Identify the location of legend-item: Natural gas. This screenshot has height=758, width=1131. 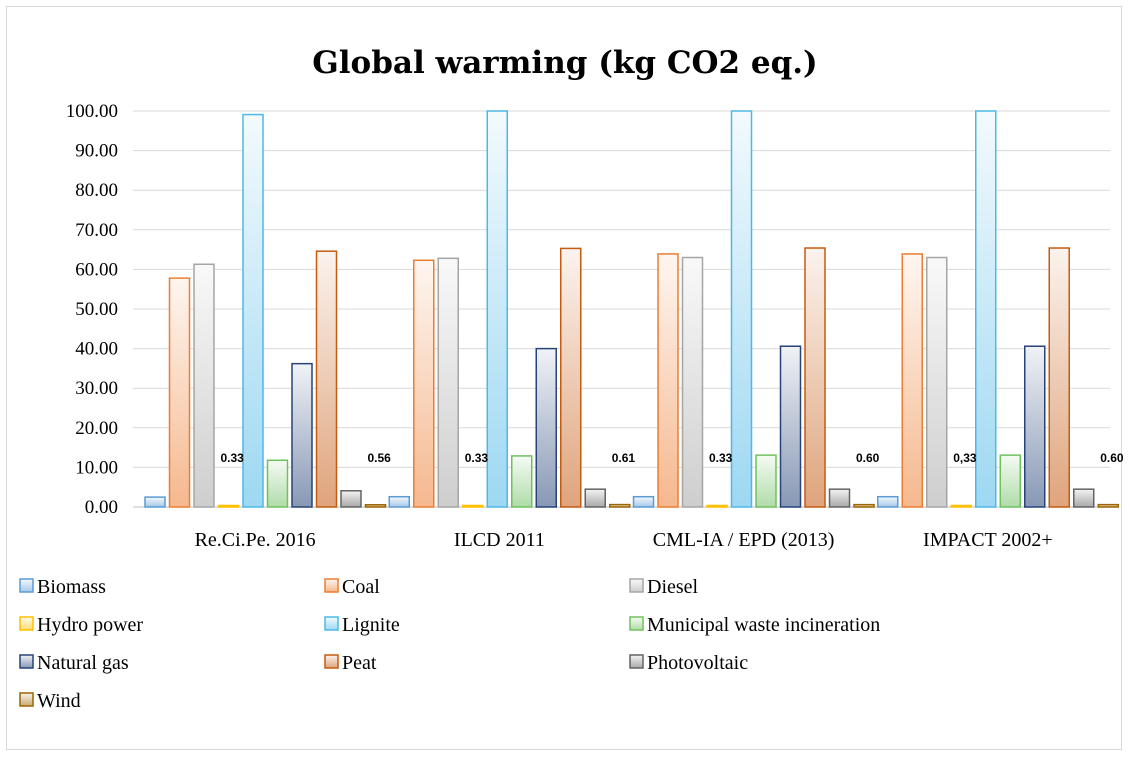
(74, 663).